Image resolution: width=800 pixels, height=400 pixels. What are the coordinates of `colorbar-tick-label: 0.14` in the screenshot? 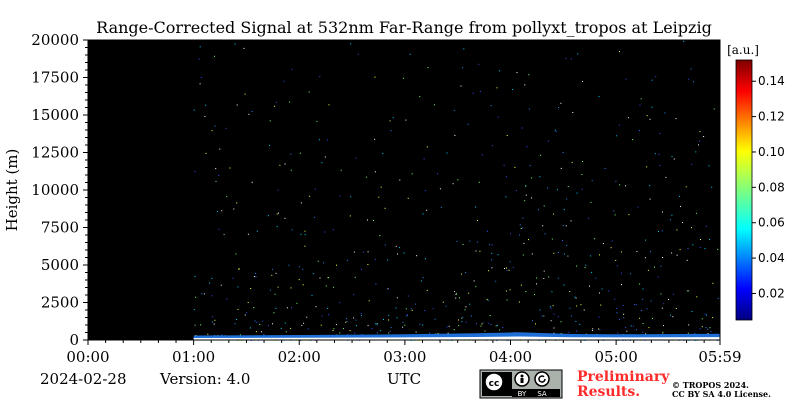 It's located at (771, 81).